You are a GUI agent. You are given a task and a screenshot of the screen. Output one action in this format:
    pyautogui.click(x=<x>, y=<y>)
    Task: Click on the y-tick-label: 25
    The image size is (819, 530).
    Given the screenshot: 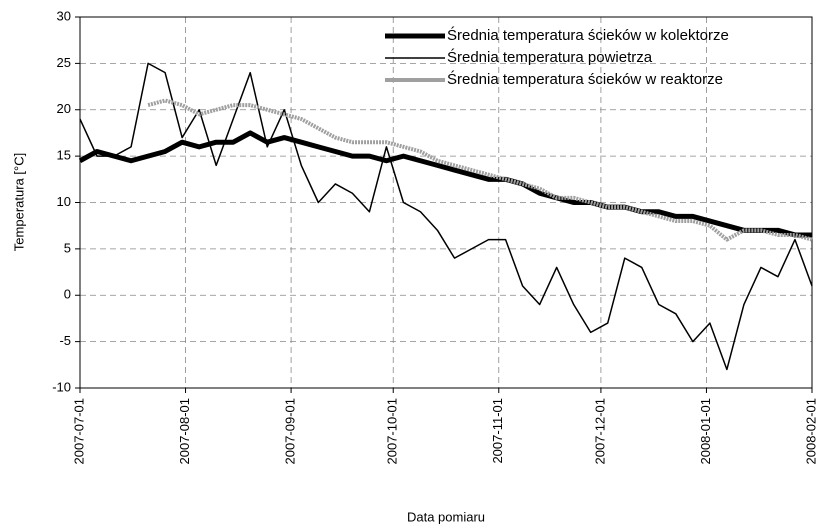 What is the action you would take?
    pyautogui.click(x=64, y=62)
    